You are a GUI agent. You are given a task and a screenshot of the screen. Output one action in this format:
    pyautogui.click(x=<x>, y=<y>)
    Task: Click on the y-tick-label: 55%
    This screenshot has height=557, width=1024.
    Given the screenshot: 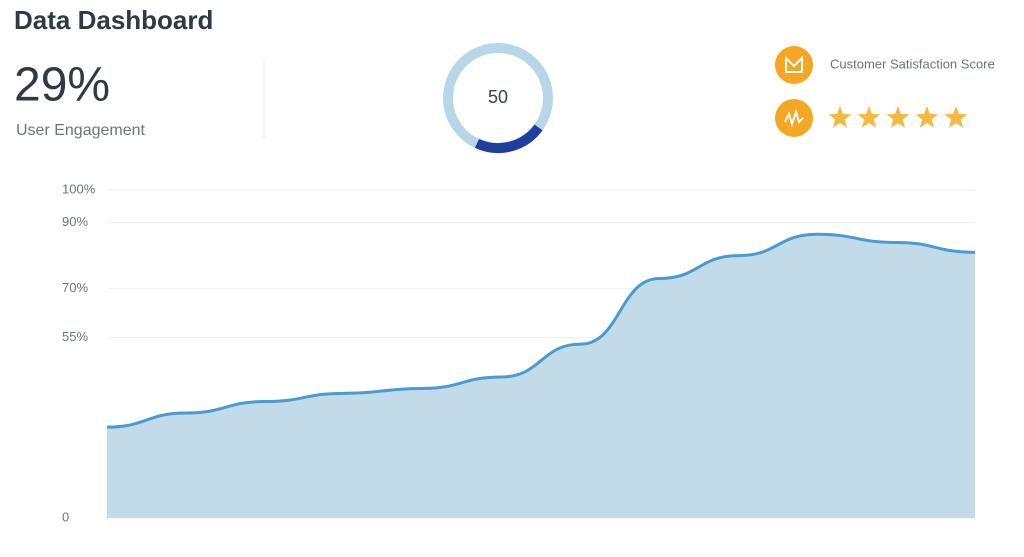 What is the action you would take?
    pyautogui.click(x=75, y=336)
    